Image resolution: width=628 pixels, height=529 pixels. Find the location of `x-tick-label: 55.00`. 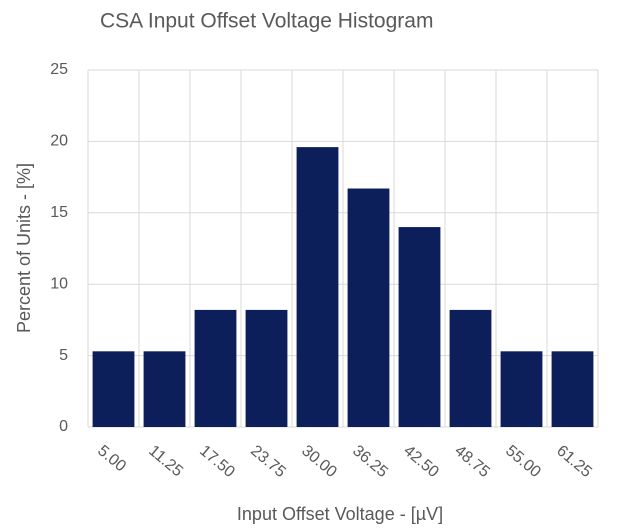

x-tick-label: 55.00 is located at coordinates (523, 461).